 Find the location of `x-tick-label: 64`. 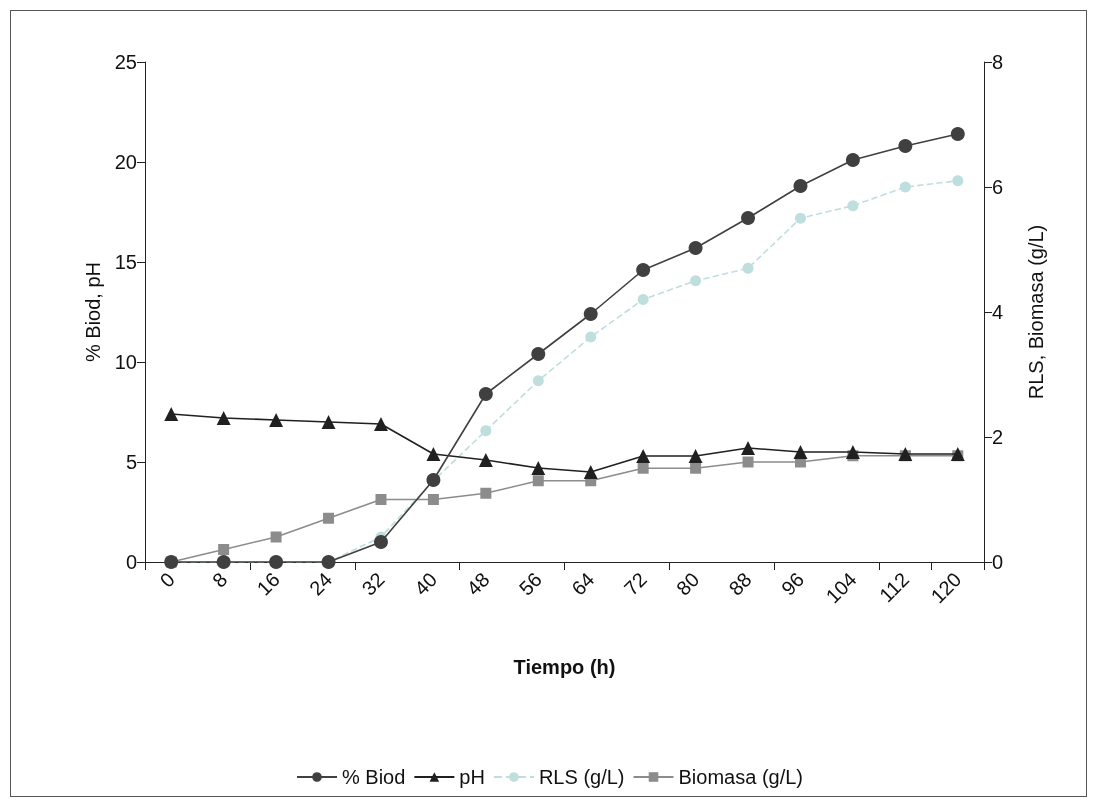

x-tick-label: 64 is located at coordinates (583, 584).